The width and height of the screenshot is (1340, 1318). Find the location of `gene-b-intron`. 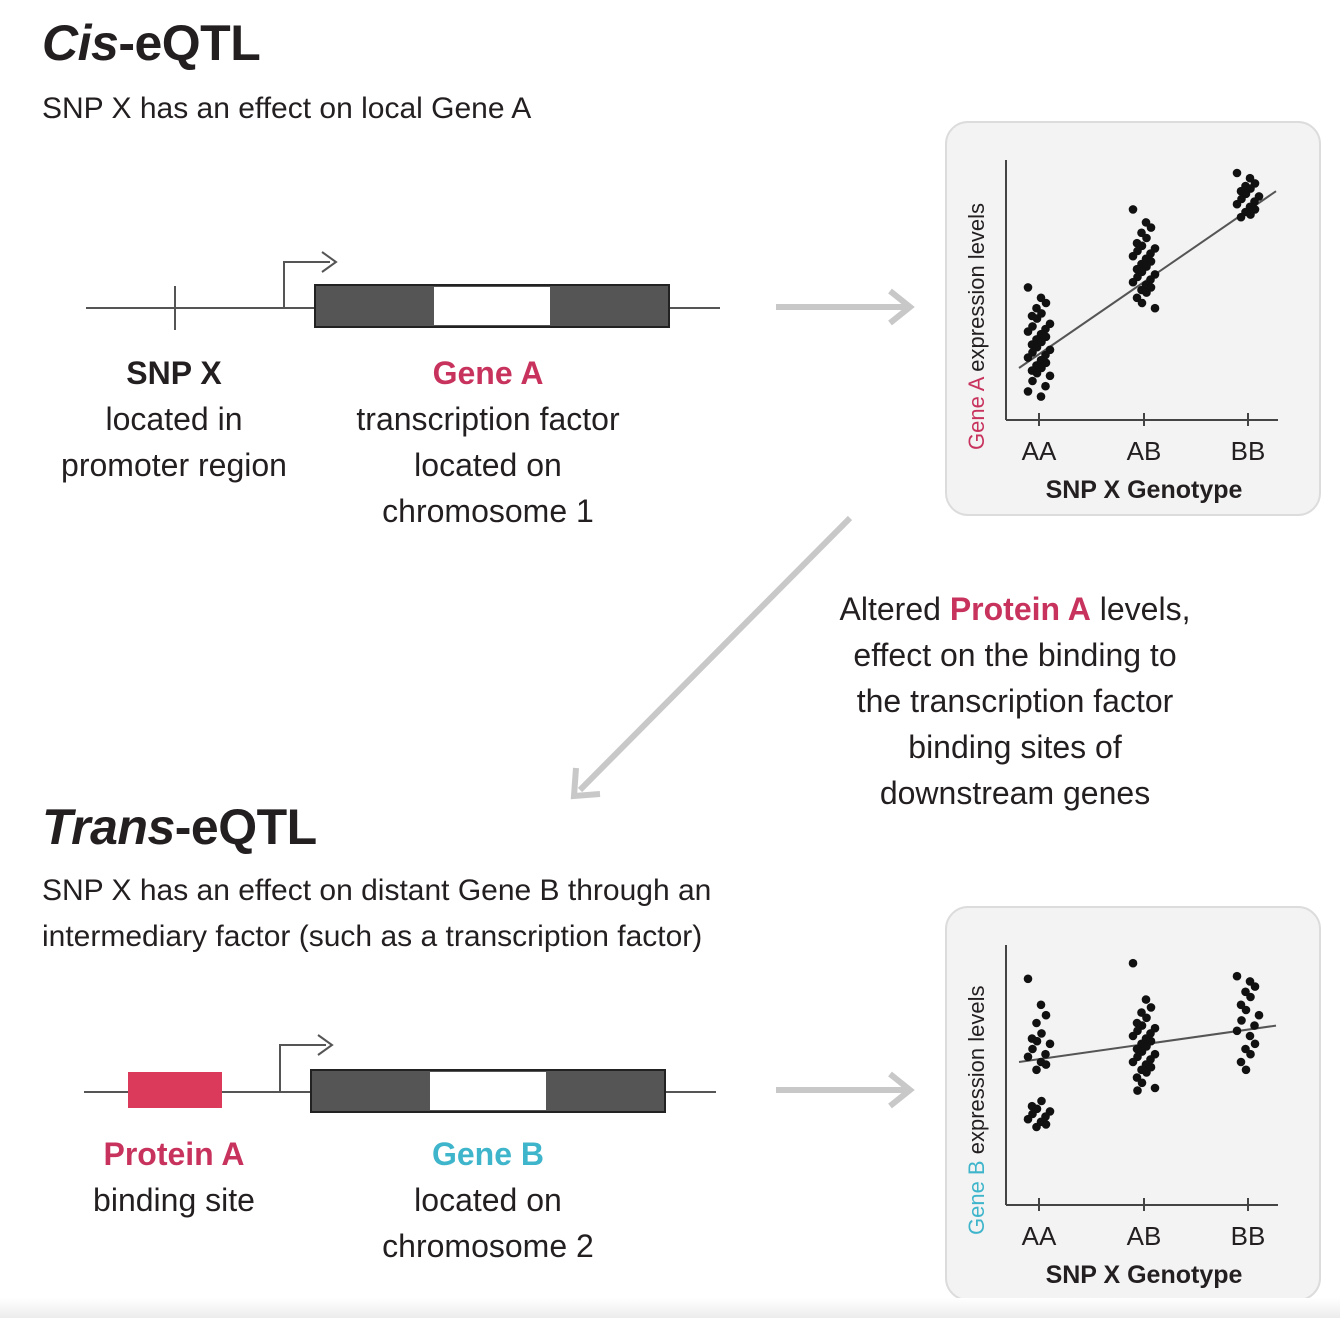

gene-b-intron is located at coordinates (488, 1091).